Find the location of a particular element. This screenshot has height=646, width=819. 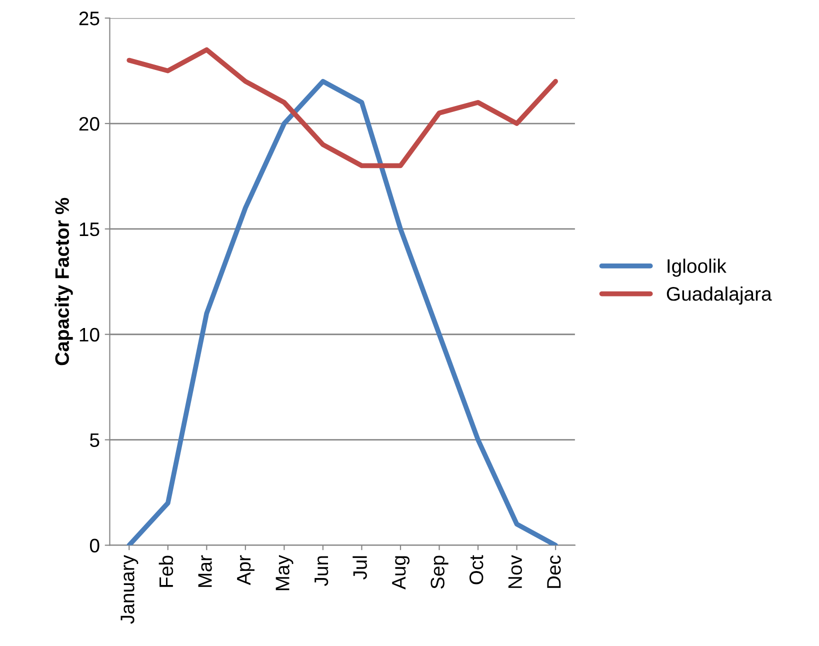

x-tick-label: Mar is located at coordinates (205, 571).